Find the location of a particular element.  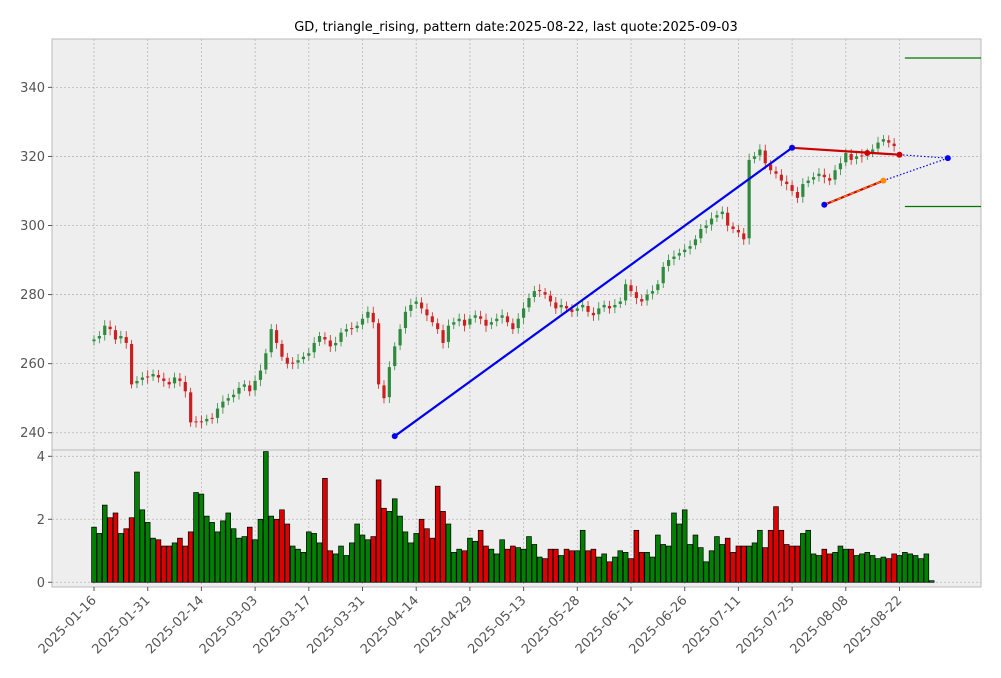

price-tick-label: 240 is located at coordinates (32, 433).